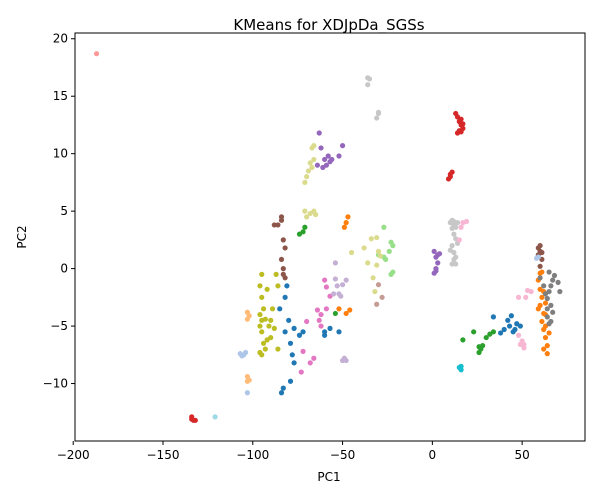  What do you see at coordinates (60, 96) in the screenshot?
I see `y-tick-label: 15` at bounding box center [60, 96].